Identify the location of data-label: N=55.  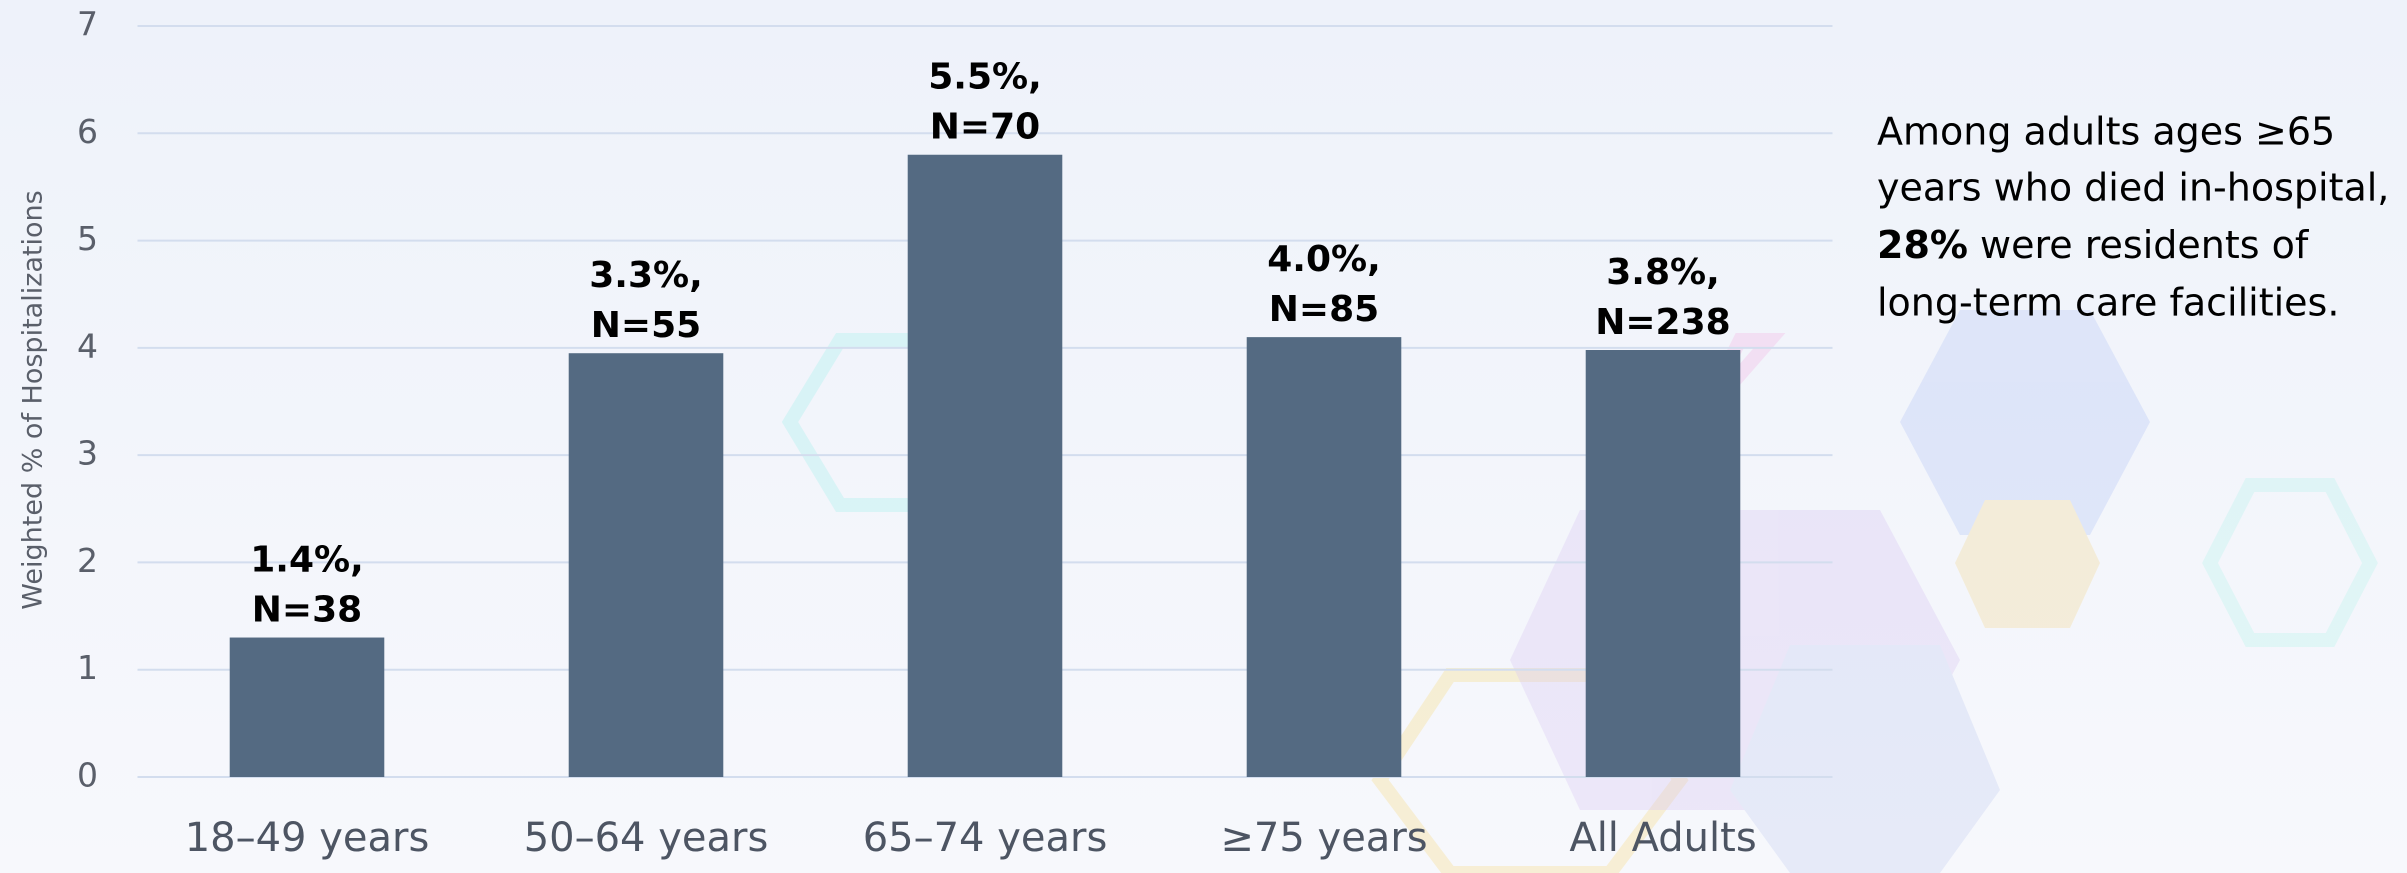
(646, 325).